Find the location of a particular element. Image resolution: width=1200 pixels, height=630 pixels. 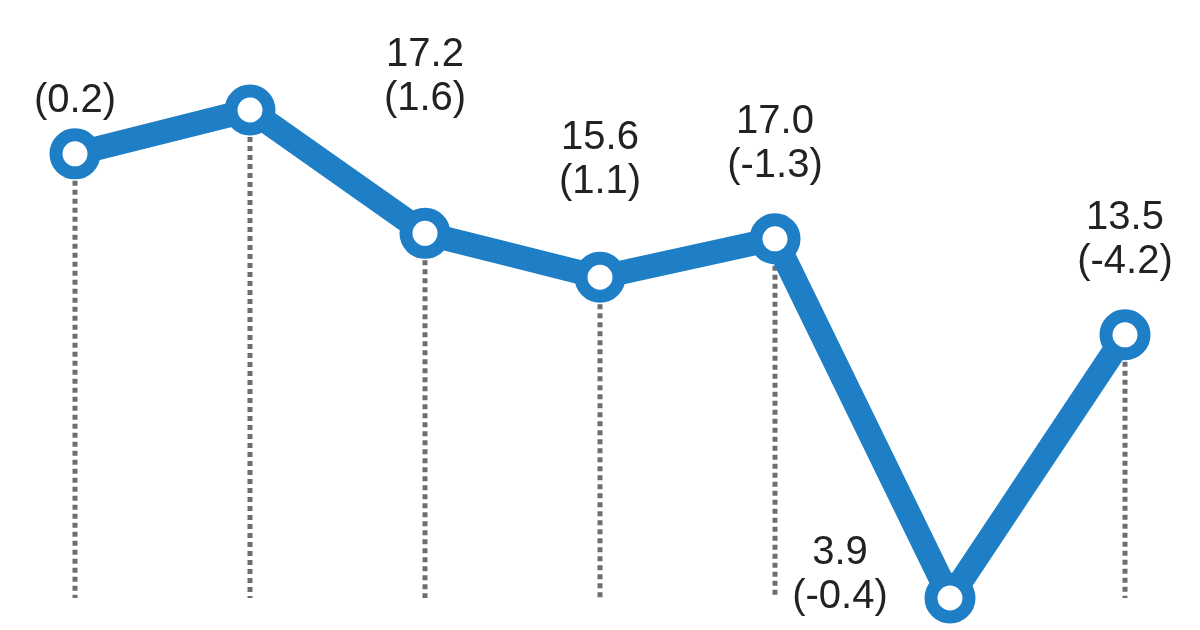

data-label: 17.2 (1.6) is located at coordinates (425, 73).